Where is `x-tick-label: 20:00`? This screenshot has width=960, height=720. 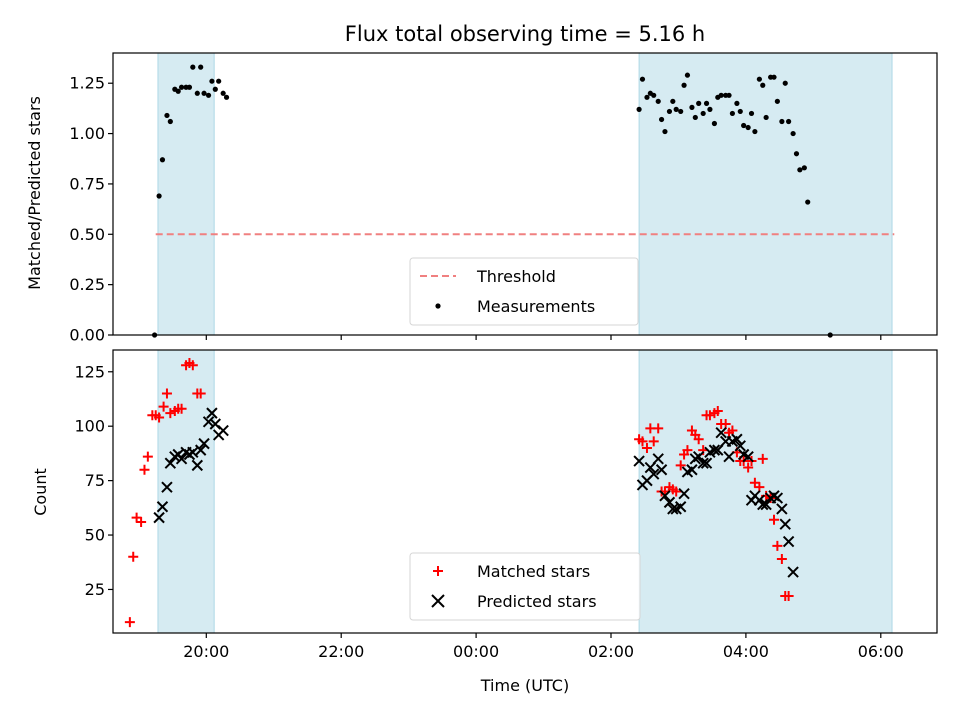
x-tick-label: 20:00 is located at coordinates (206, 651).